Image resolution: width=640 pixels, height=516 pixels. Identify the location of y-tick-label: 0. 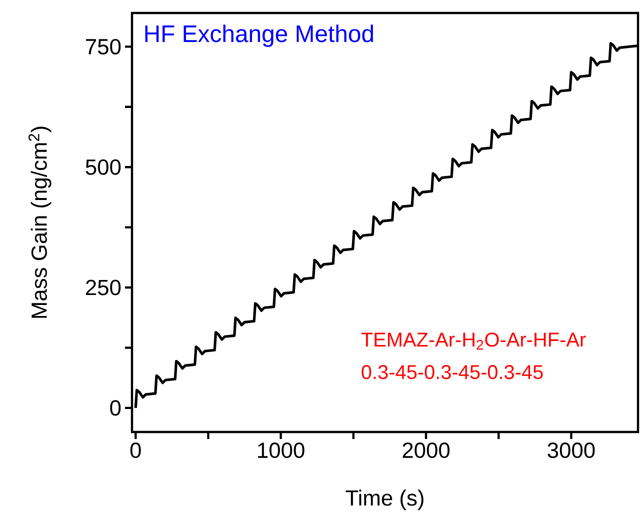
(115, 408).